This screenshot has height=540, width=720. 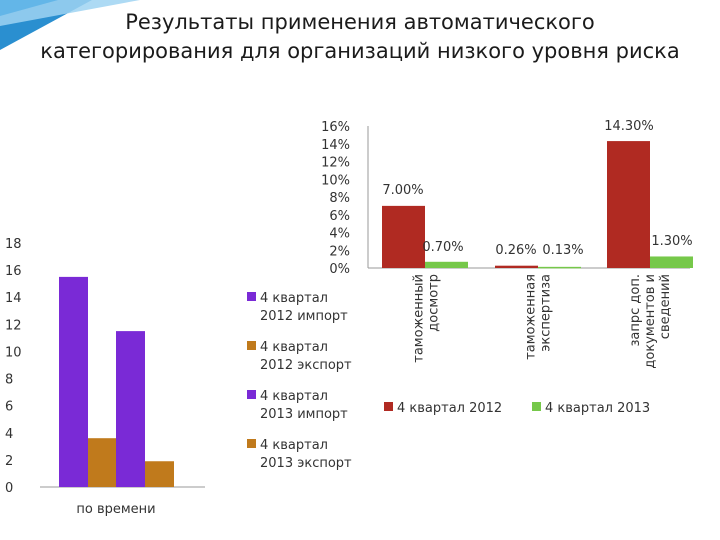 What do you see at coordinates (304, 405) in the screenshot?
I see `legend-entry: 4 квартал 2013 импорт` at bounding box center [304, 405].